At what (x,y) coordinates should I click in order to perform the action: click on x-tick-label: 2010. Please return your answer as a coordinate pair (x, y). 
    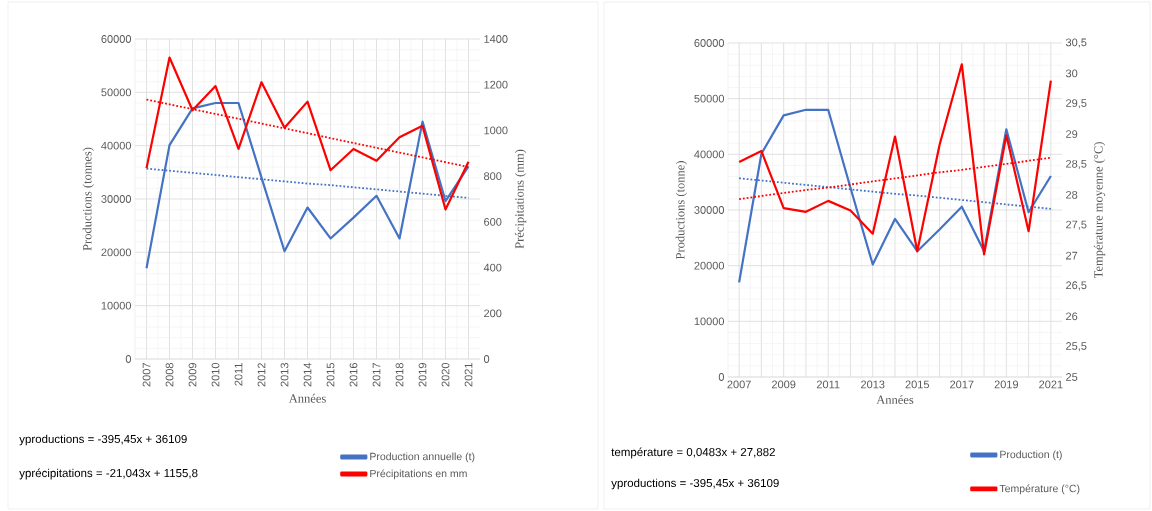
    Looking at the image, I should click on (215, 374).